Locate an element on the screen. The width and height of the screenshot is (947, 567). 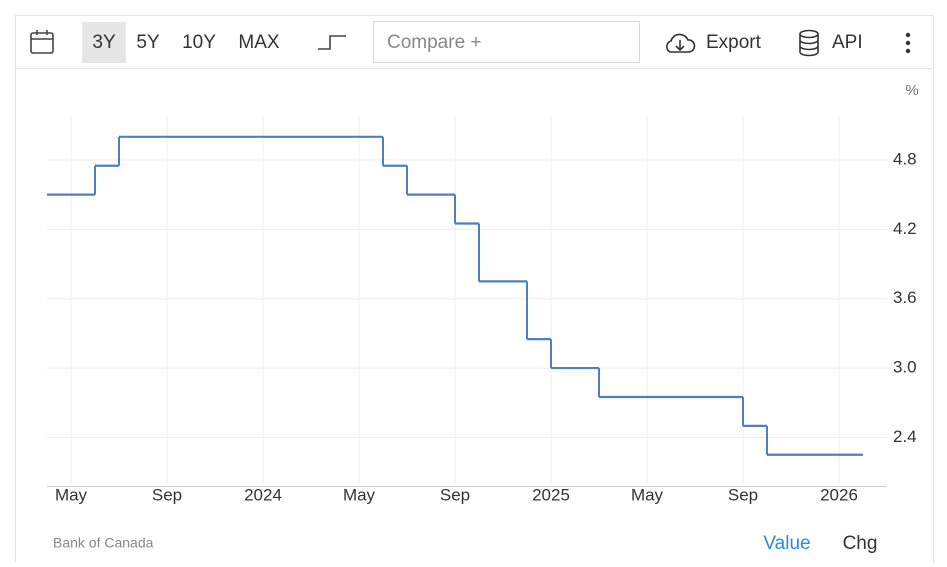
range-button: 3Y is located at coordinates (104, 42).